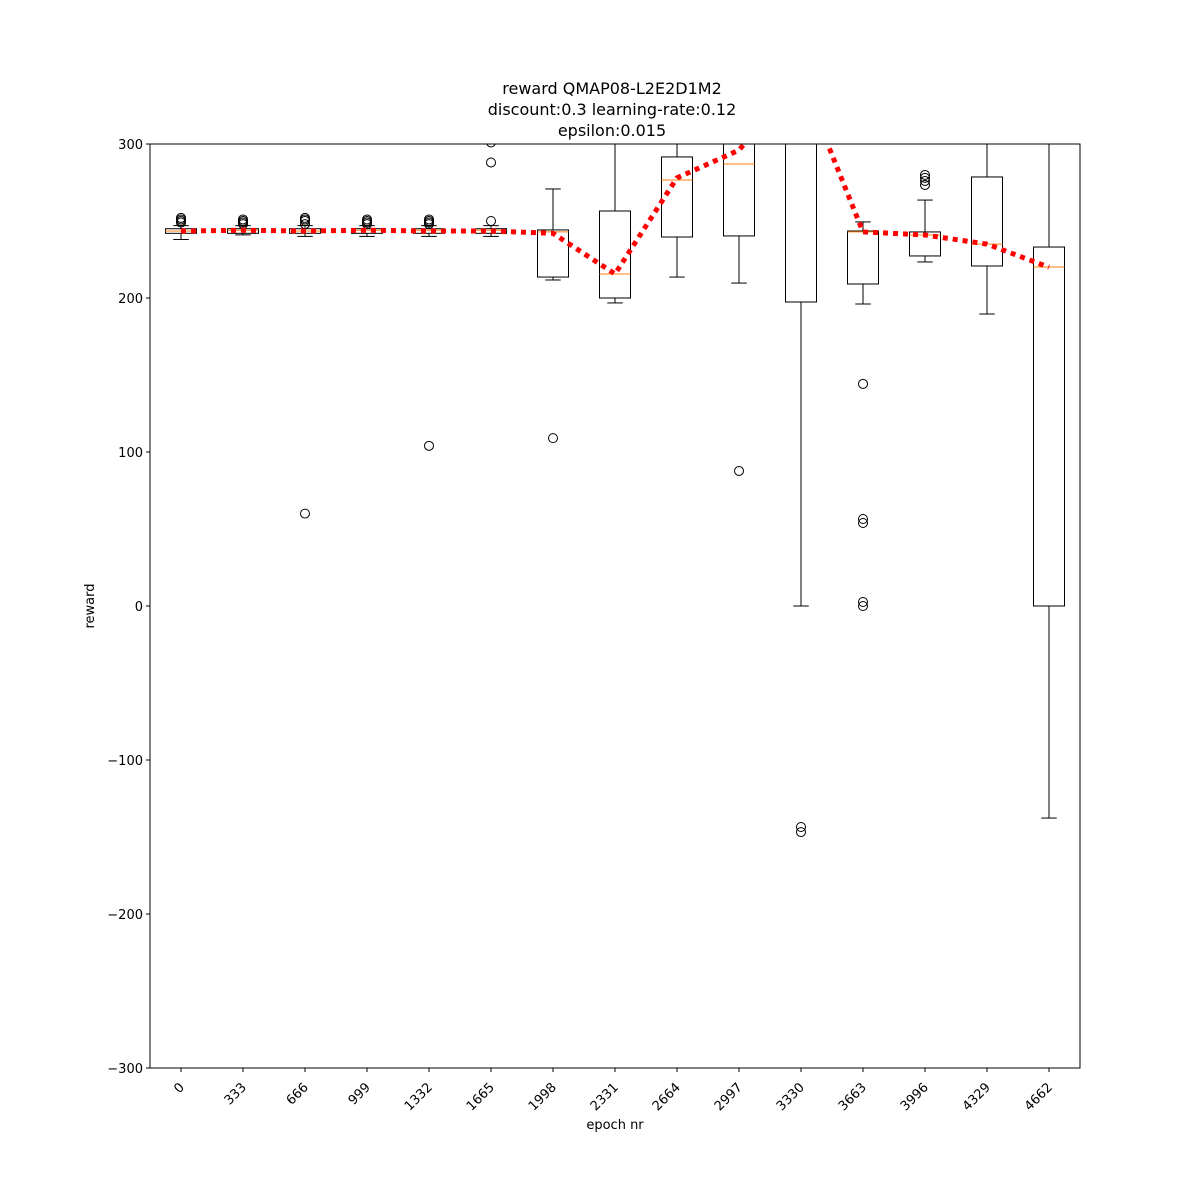 The height and width of the screenshot is (1200, 1200). Describe the element at coordinates (615, 1125) in the screenshot. I see `x-axis-label: epoch nr` at that location.